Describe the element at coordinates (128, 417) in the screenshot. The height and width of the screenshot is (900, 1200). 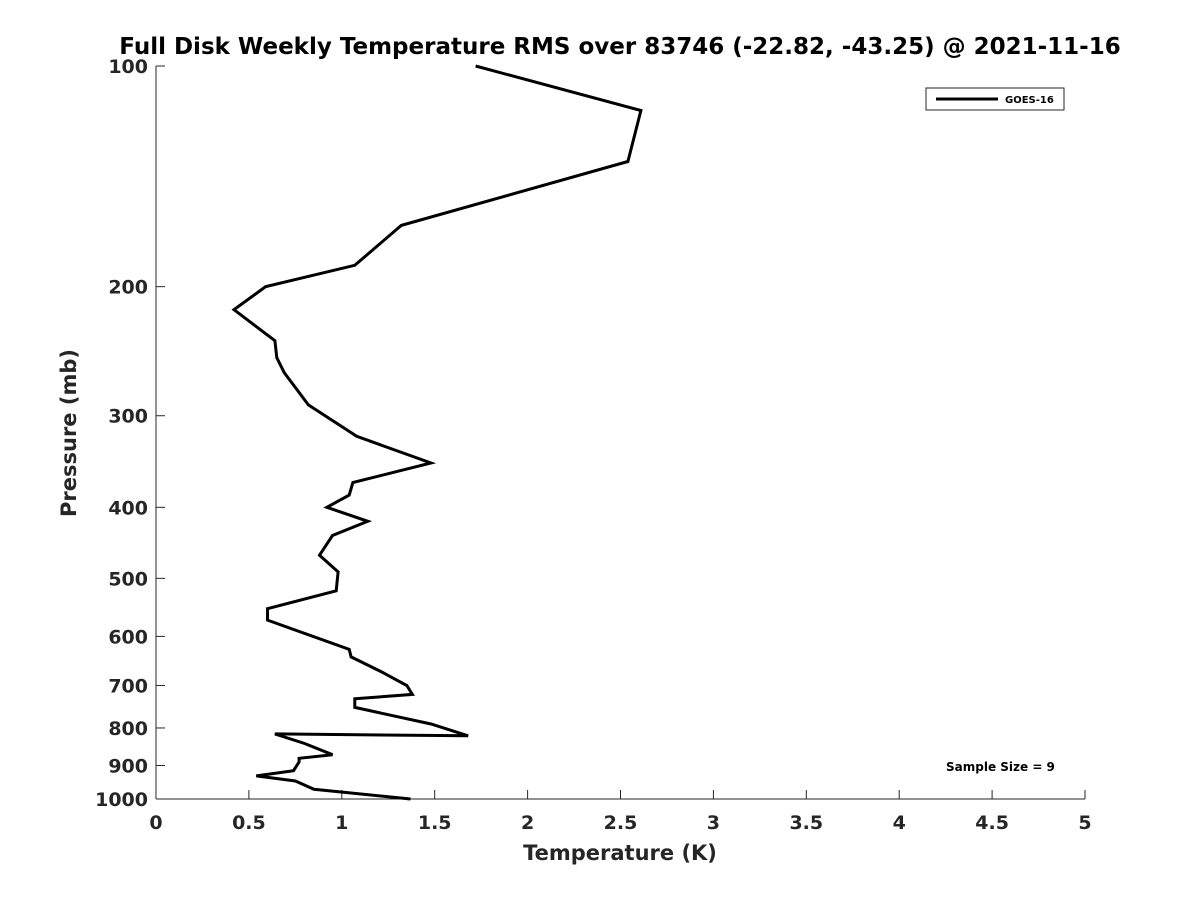
I see `y-tick-label: 300` at that location.